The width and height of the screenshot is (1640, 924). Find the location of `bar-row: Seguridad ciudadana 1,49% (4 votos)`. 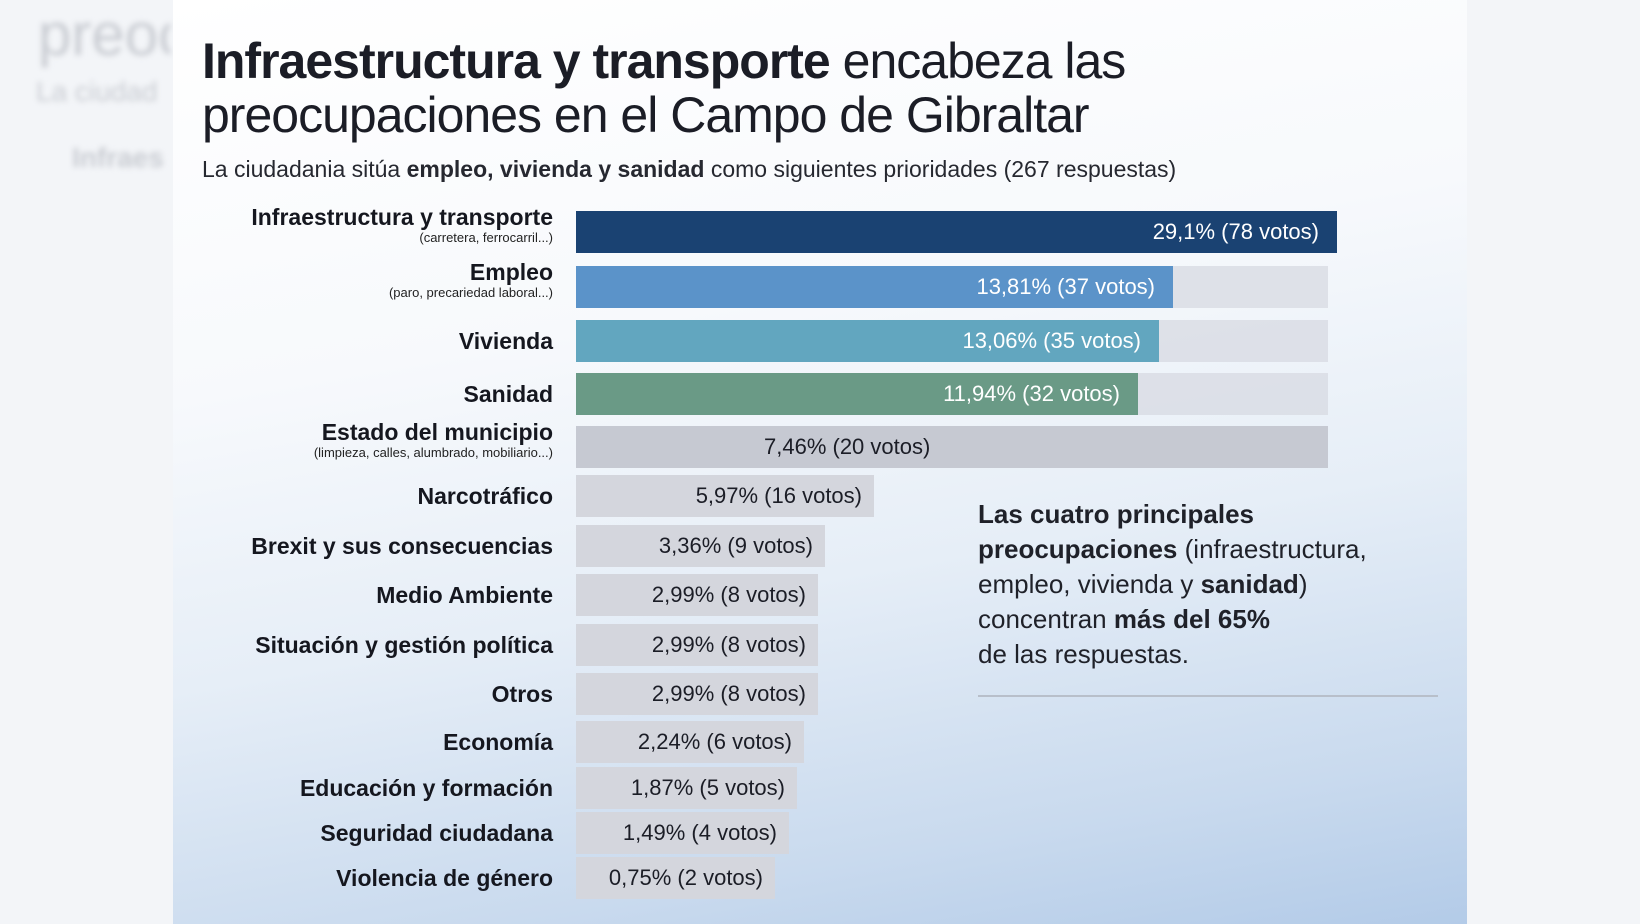

bar-row: Seguridad ciudadana 1,49% (4 votos) is located at coordinates (820, 833).